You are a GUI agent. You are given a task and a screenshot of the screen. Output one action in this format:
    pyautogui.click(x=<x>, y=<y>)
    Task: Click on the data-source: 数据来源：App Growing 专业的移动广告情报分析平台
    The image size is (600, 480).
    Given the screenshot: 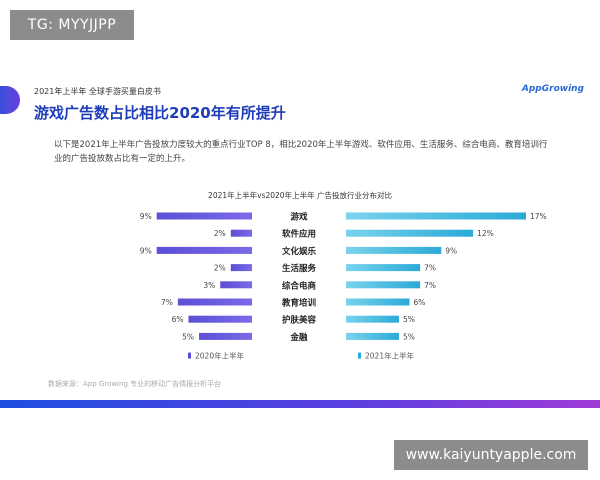 What is the action you would take?
    pyautogui.click(x=135, y=384)
    